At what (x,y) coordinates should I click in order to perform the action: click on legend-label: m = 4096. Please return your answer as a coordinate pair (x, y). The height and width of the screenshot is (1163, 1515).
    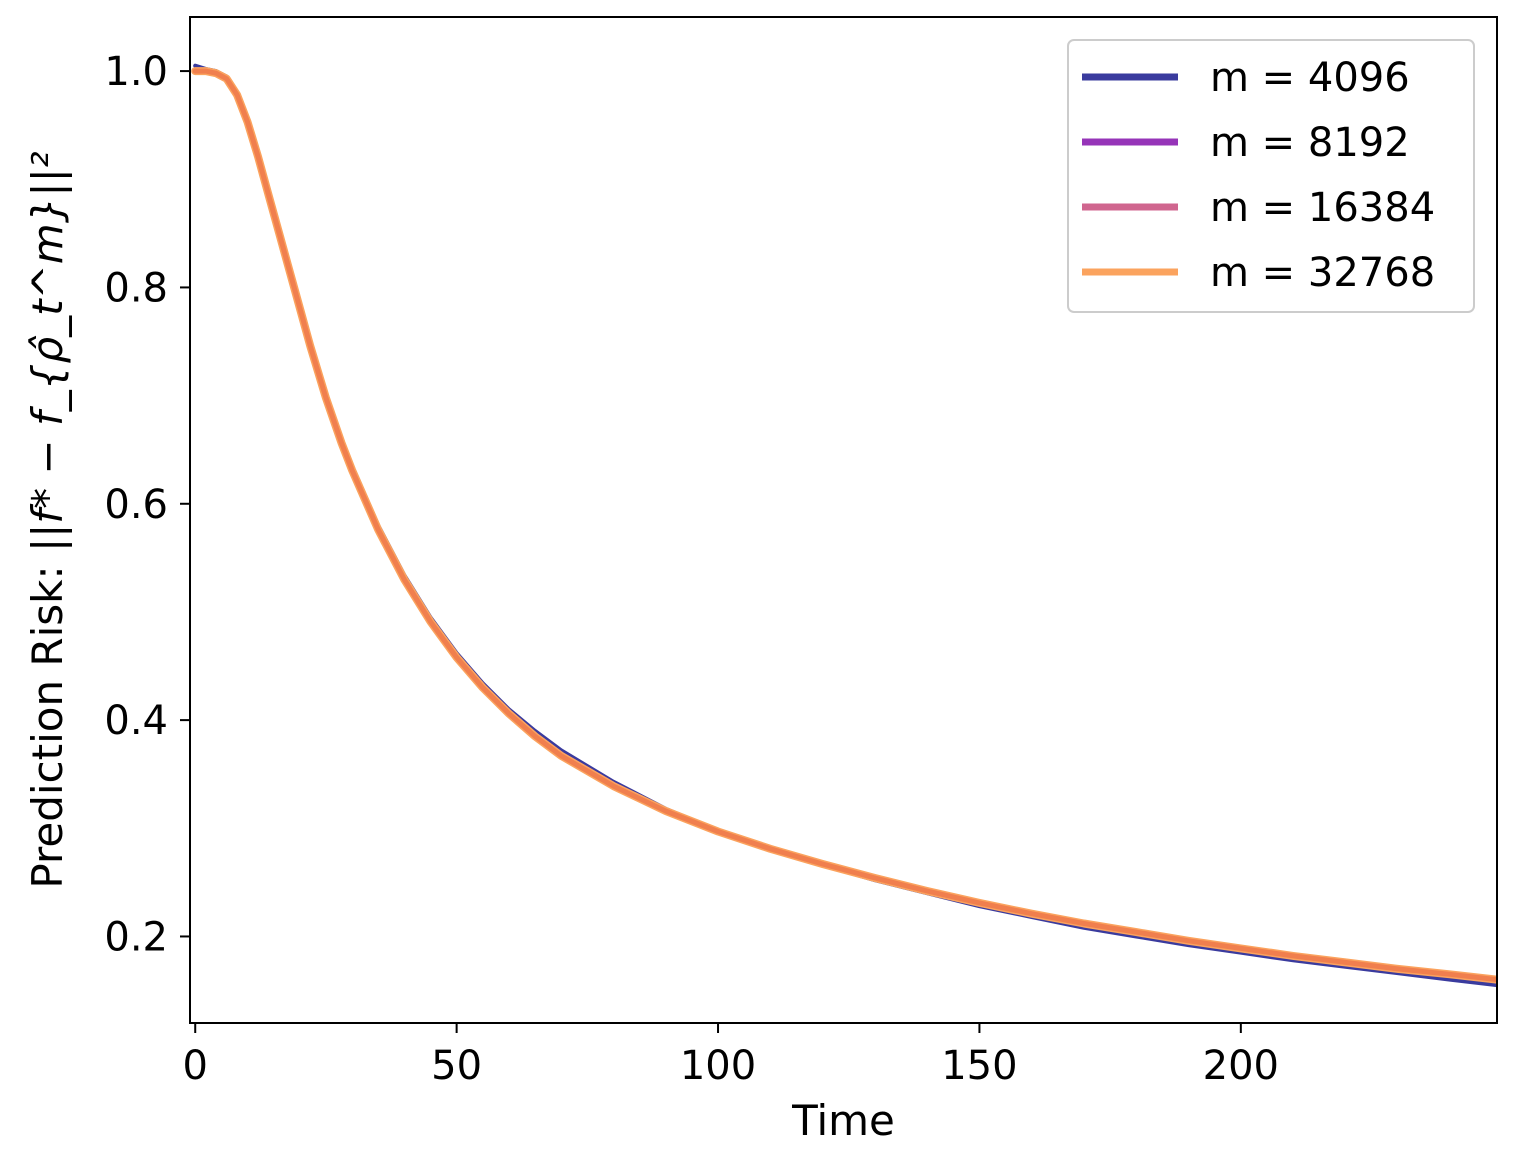
    Looking at the image, I should click on (1310, 78).